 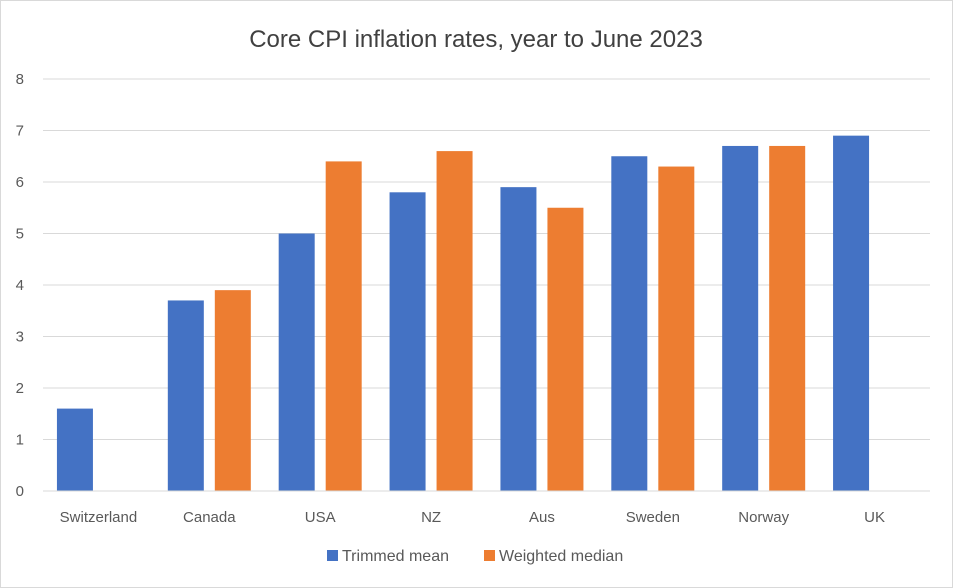 I want to click on y-tick-label: 0, so click(x=20, y=491).